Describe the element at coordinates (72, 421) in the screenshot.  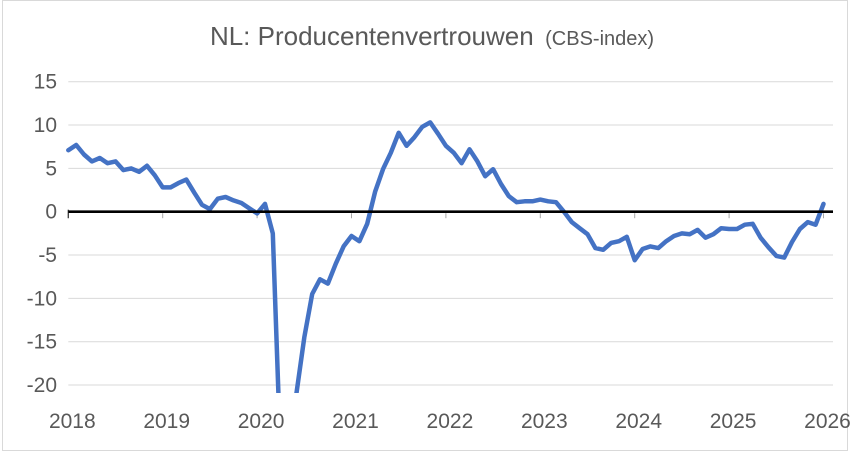
I see `x-tick-label: 2018` at that location.